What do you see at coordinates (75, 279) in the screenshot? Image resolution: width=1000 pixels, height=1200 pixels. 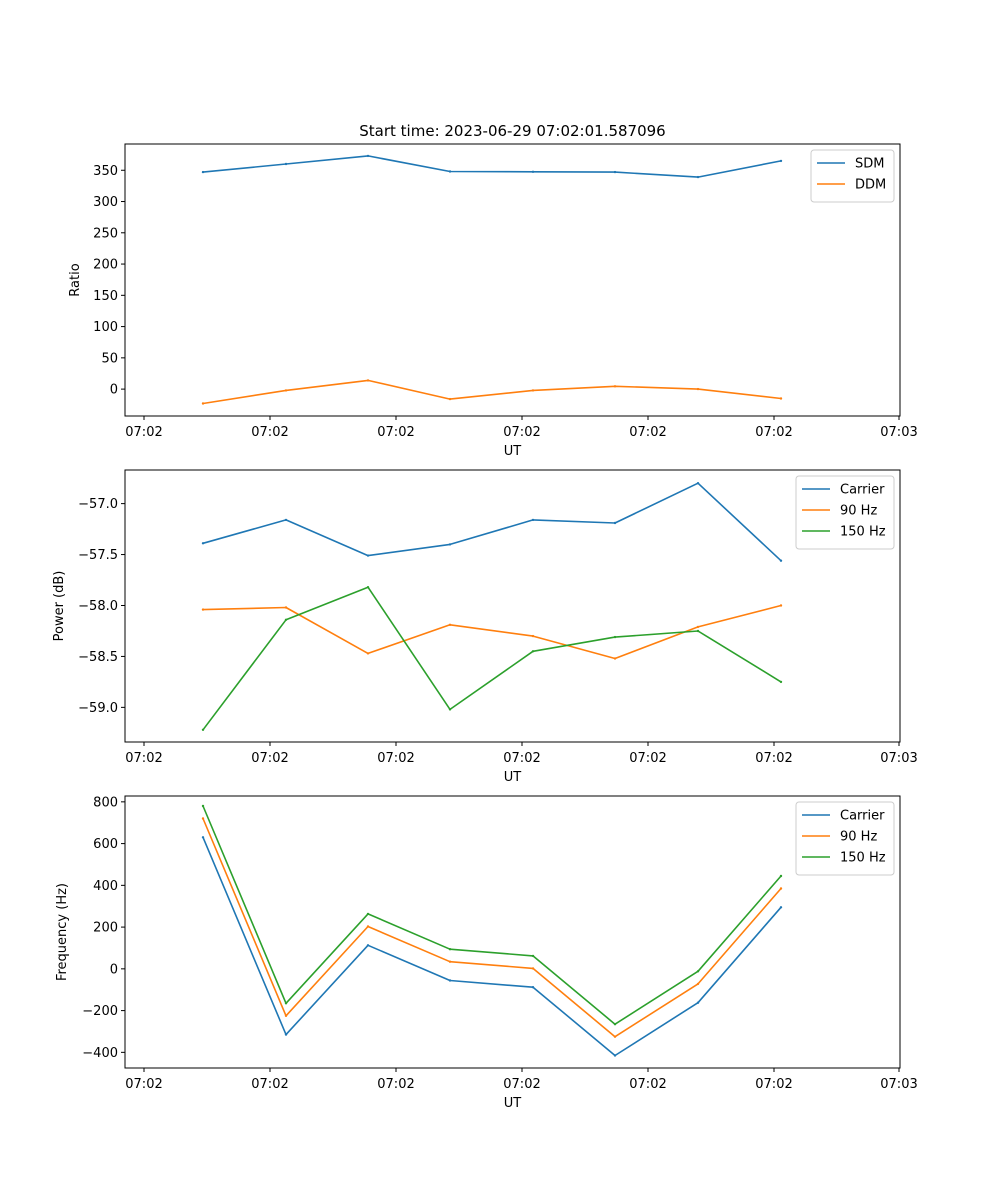 I see `y-axis-label: Ratio` at bounding box center [75, 279].